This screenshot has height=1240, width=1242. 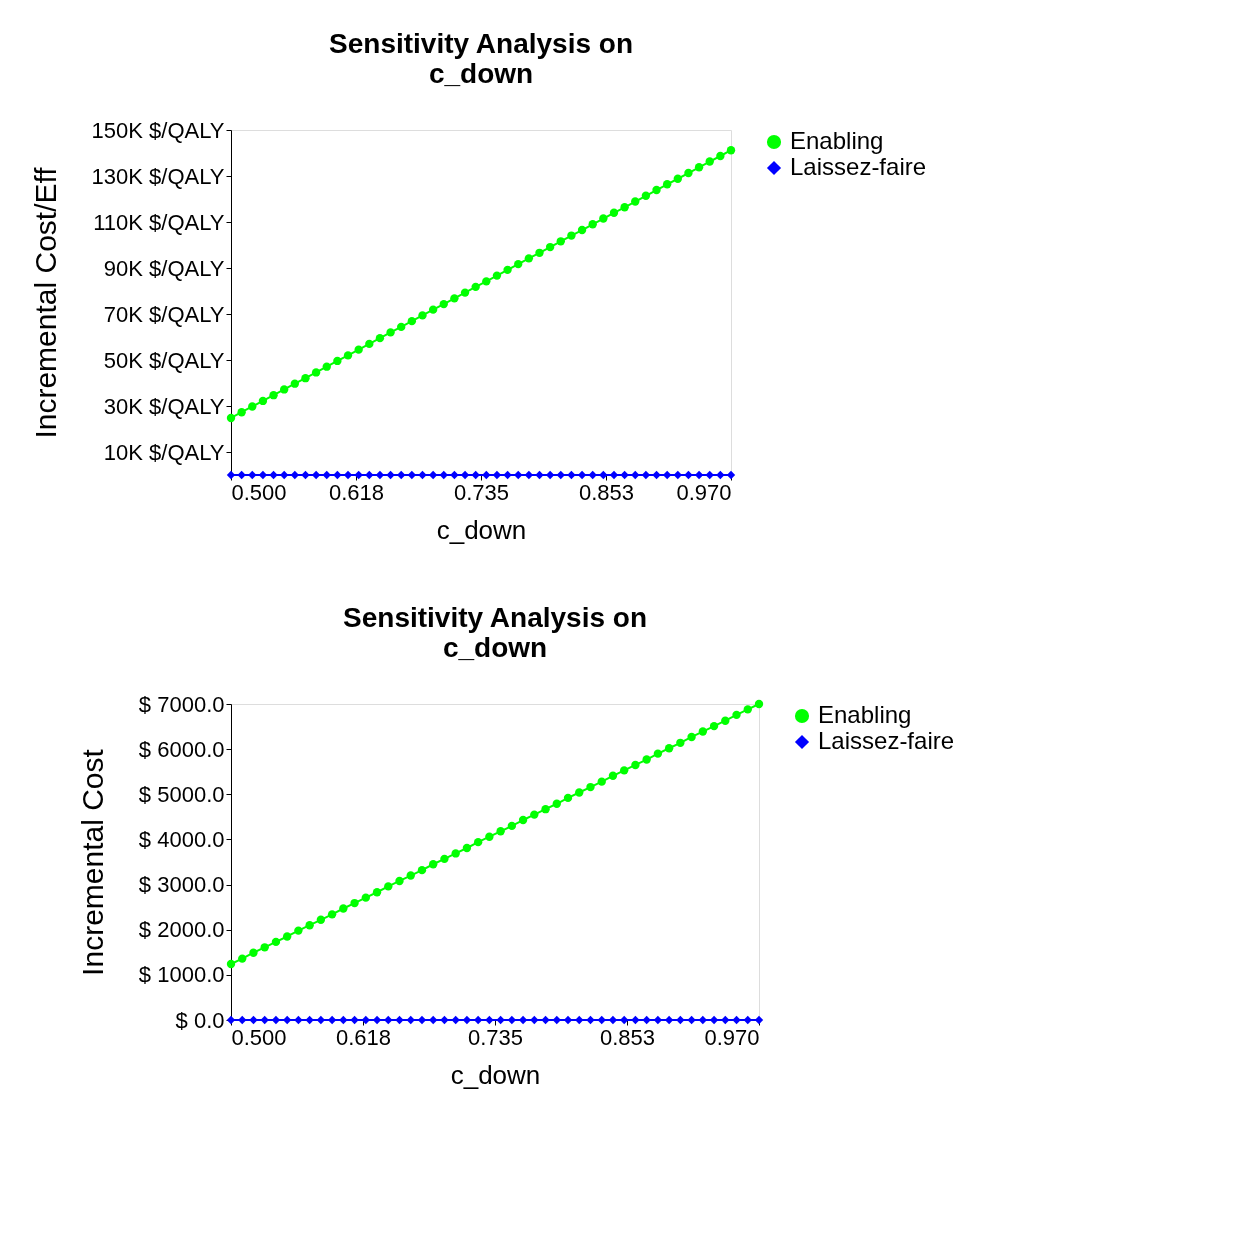 What do you see at coordinates (158, 176) in the screenshot?
I see `y-tick-label: 130K $/QALY` at bounding box center [158, 176].